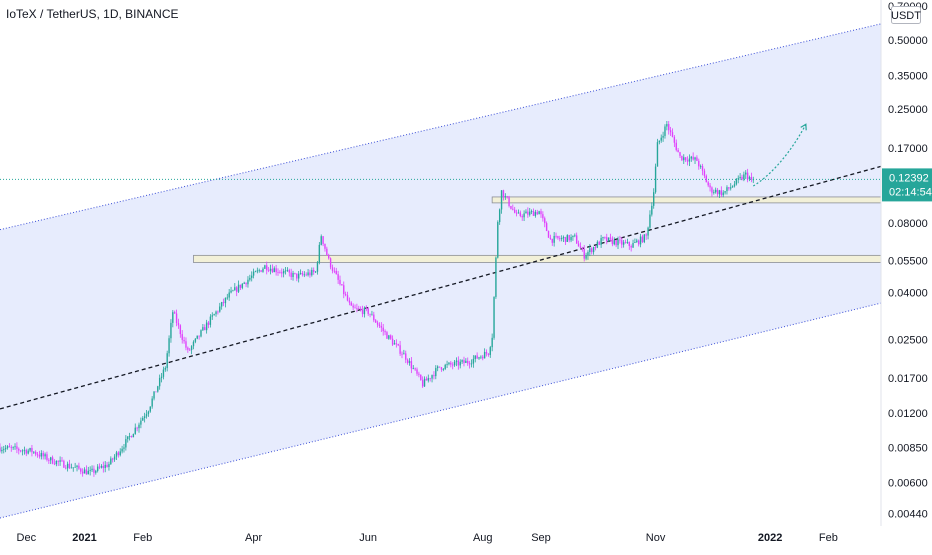  I want to click on price-axis-panel, so click(906, 275).